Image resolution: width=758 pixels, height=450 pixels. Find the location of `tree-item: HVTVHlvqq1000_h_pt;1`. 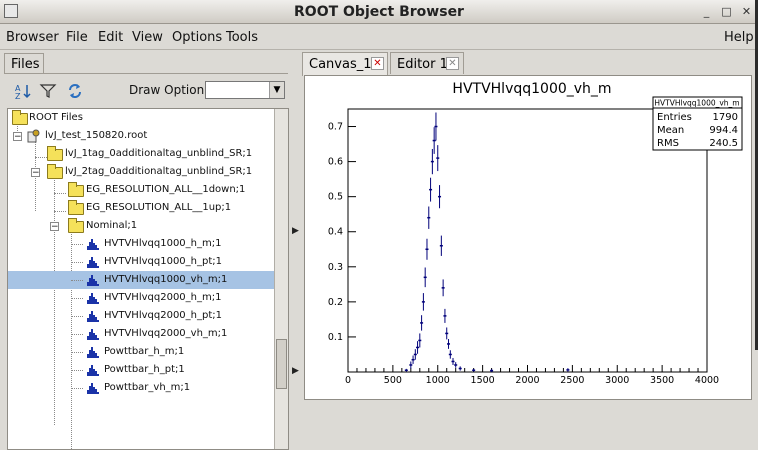

tree-item: HVTVHlvqq1000_h_pt;1 is located at coordinates (141, 262).